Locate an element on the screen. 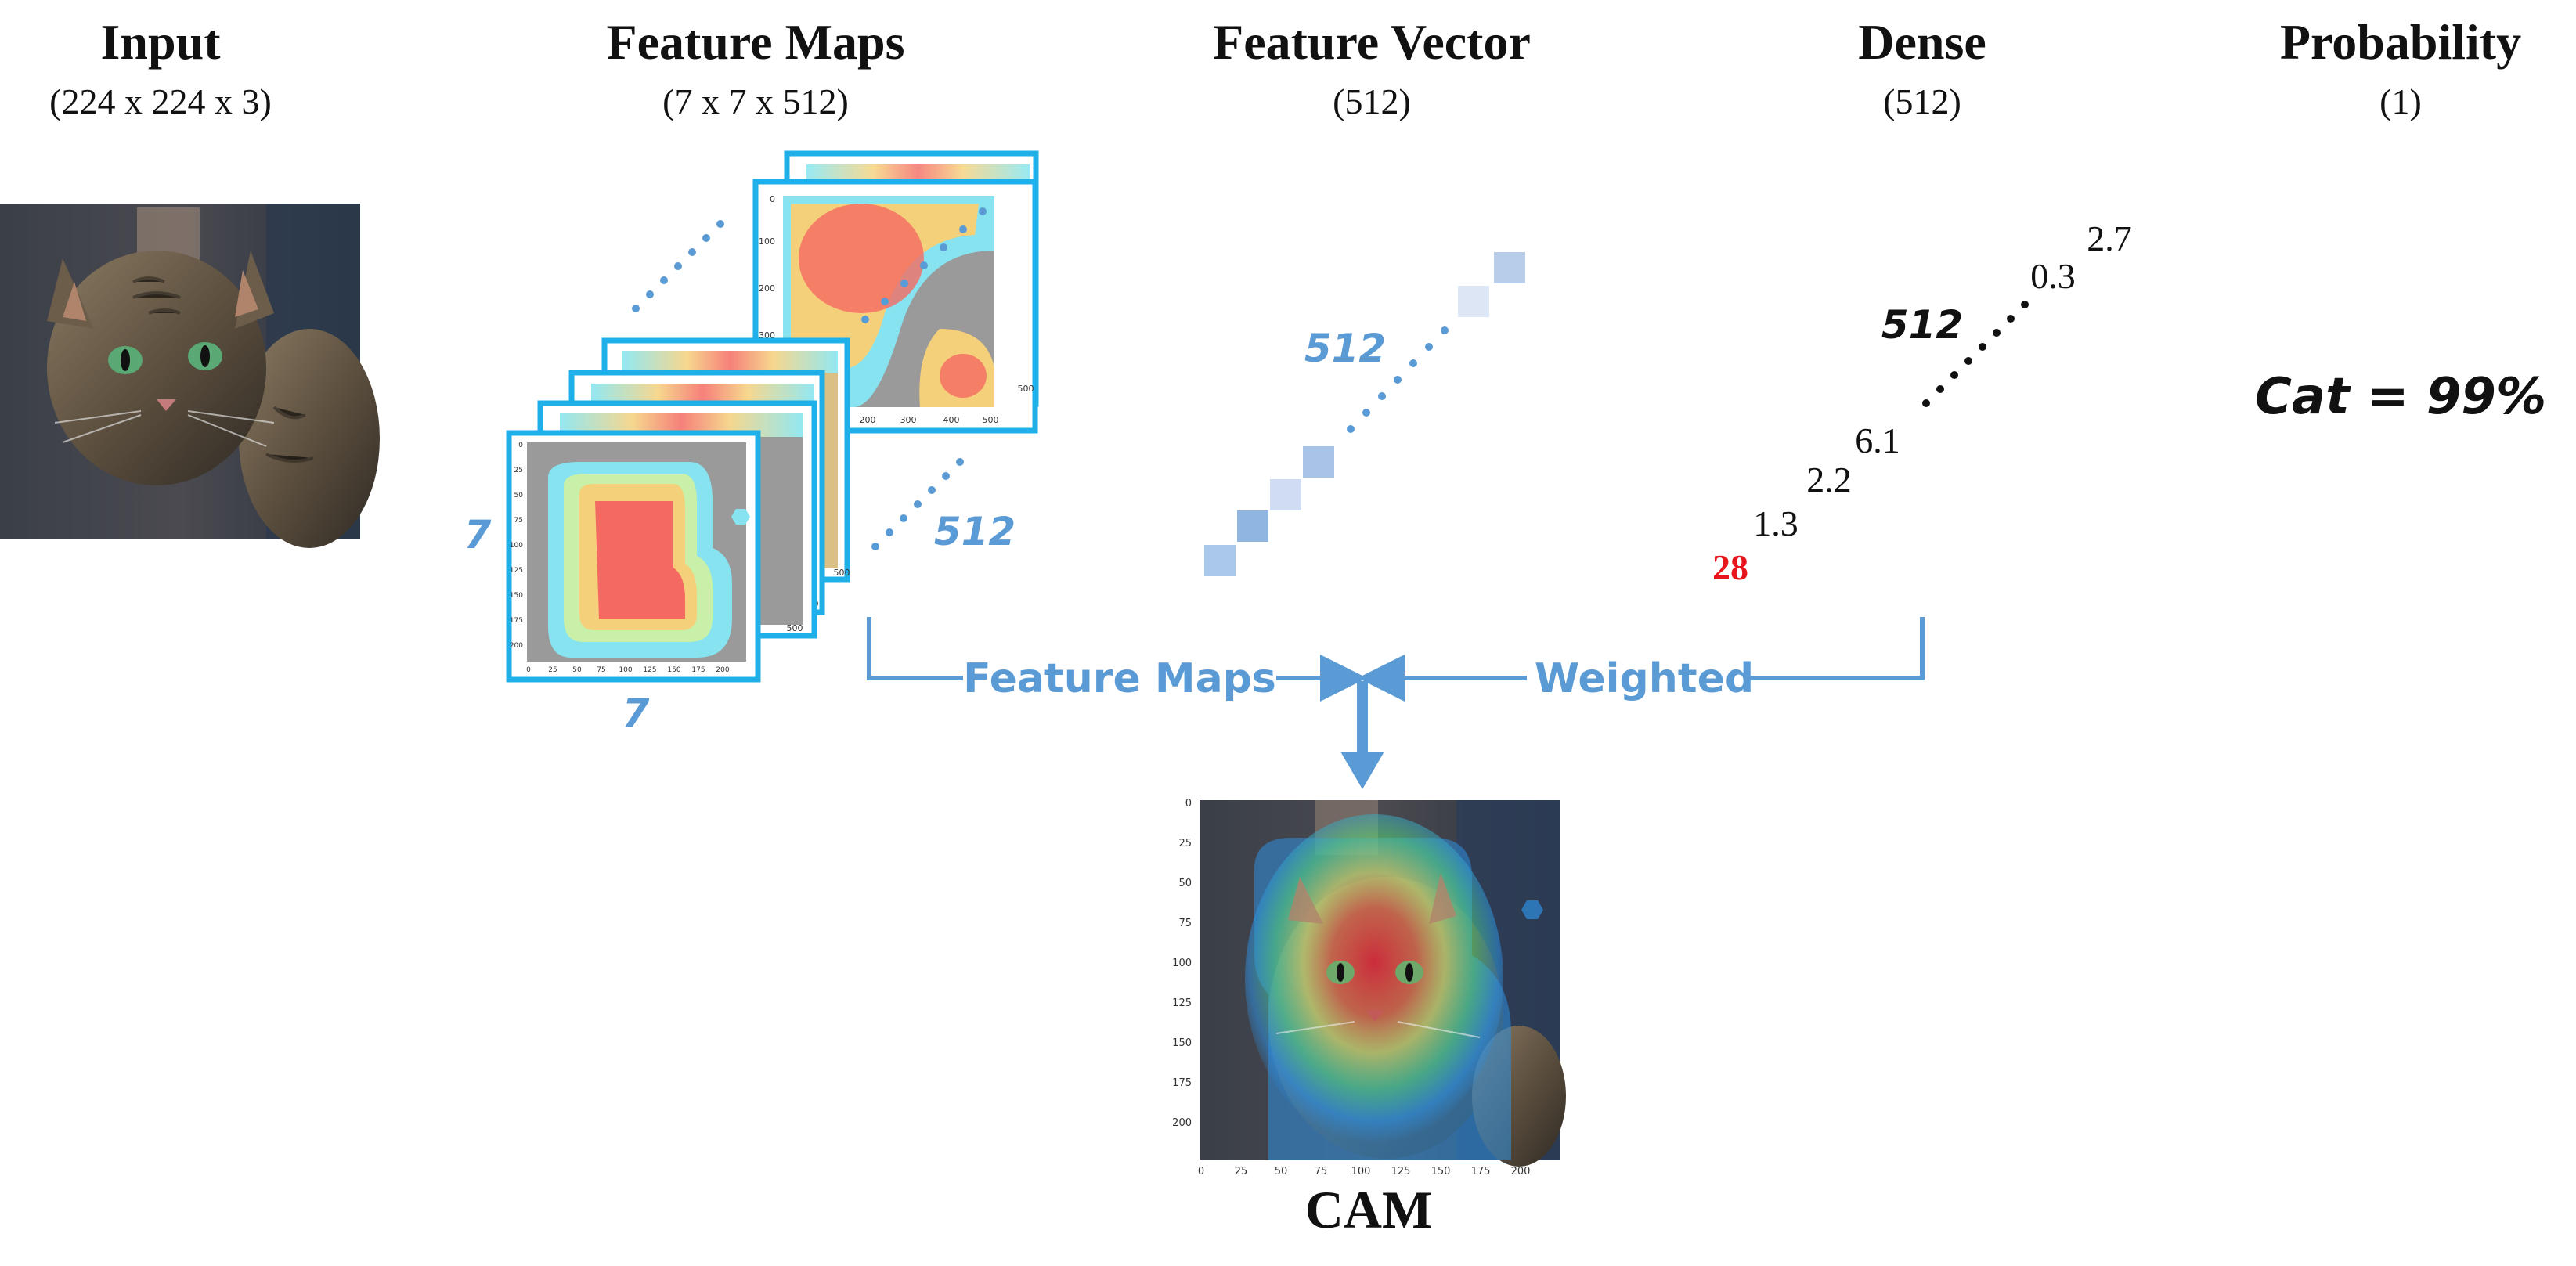 Image resolution: width=2576 pixels, height=1266 pixels. feature-map-depth-label: 512 is located at coordinates (975, 531).